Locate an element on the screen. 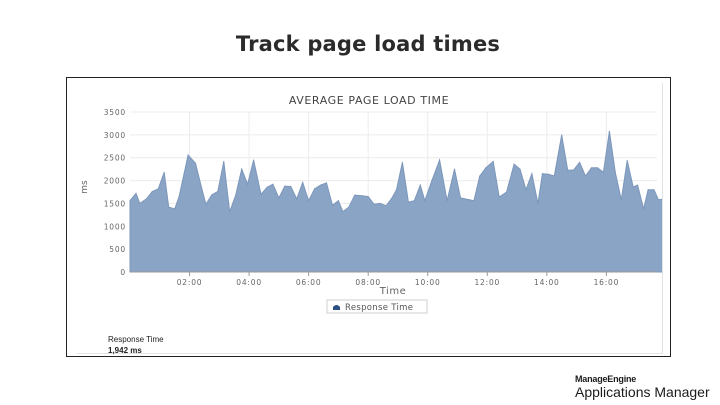 The width and height of the screenshot is (720, 405). y-tick-label: 500 is located at coordinates (117, 249).